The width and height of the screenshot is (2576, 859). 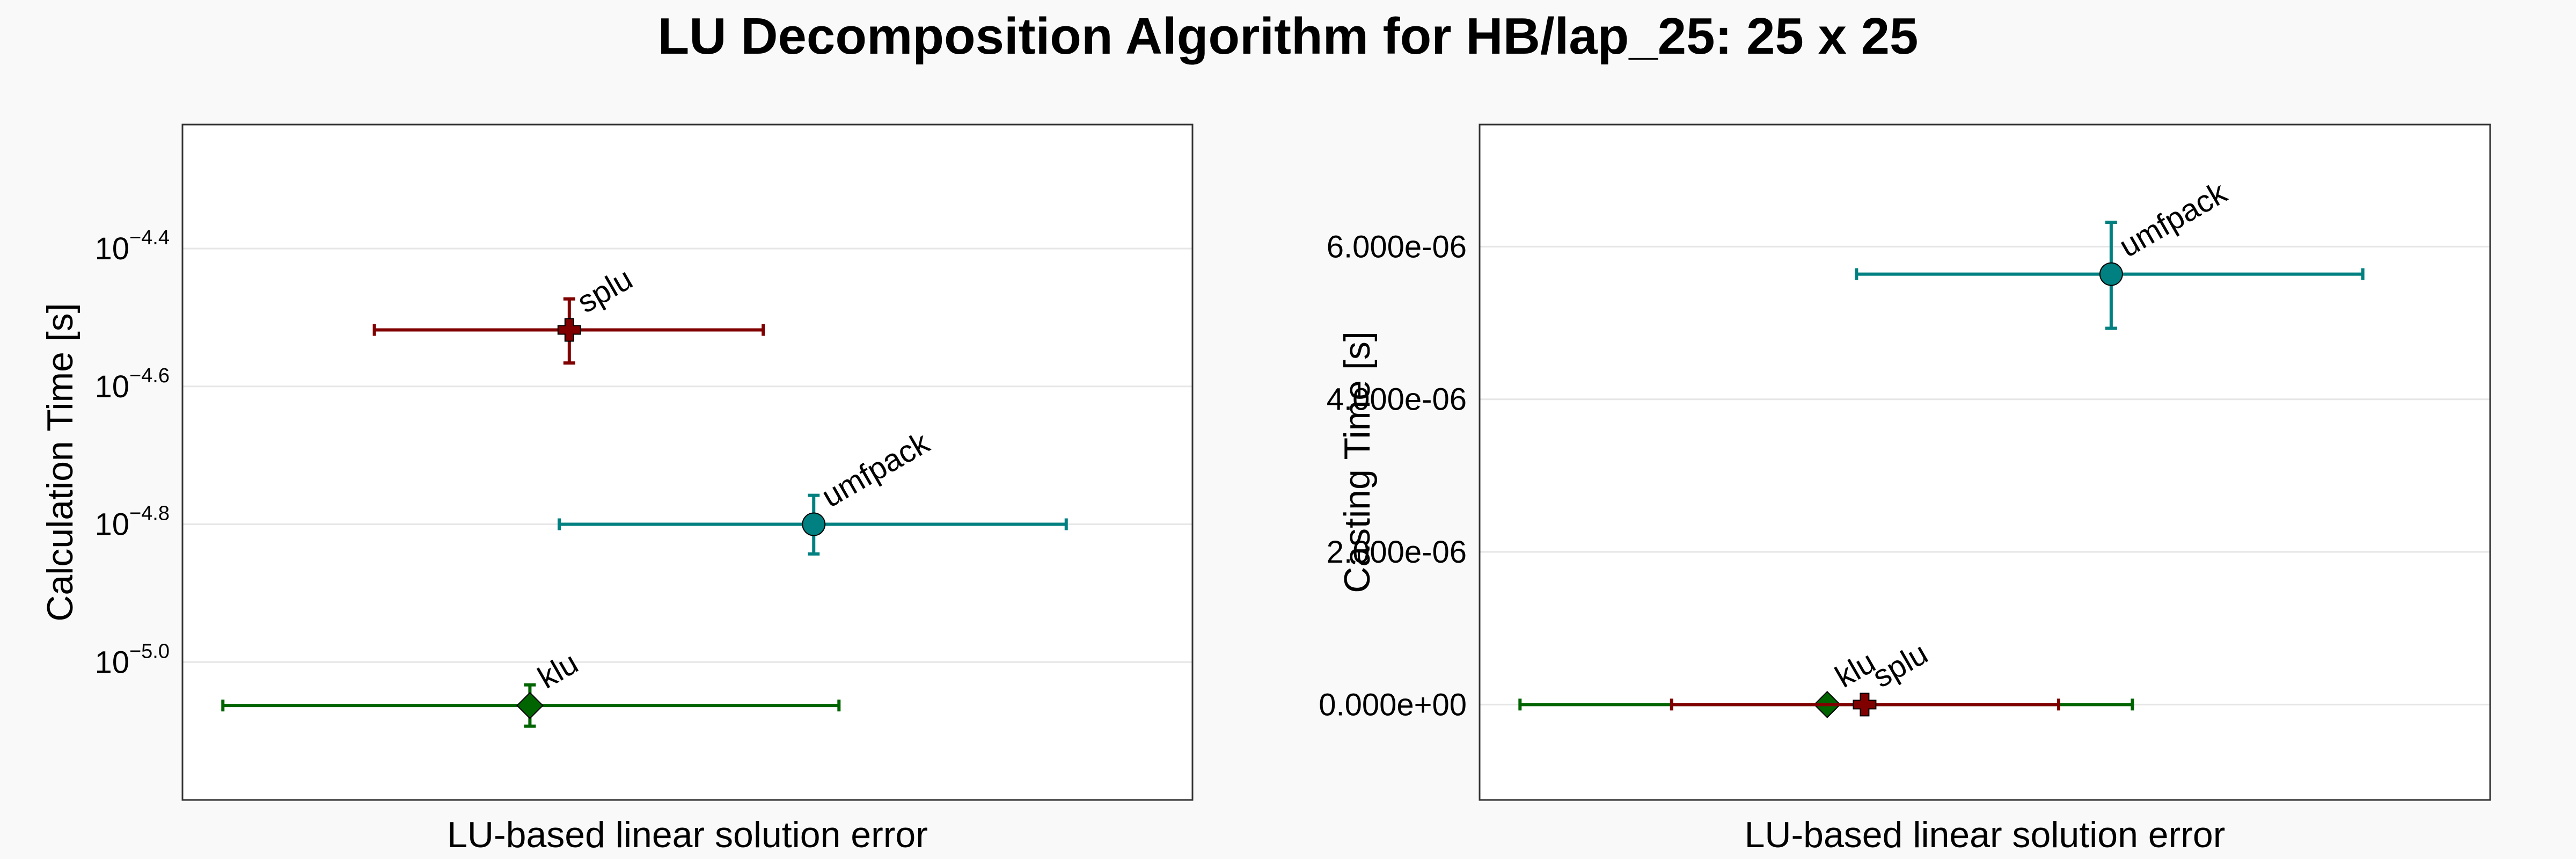 What do you see at coordinates (1397, 552) in the screenshot?
I see `y-tick-label: 2.000e-06` at bounding box center [1397, 552].